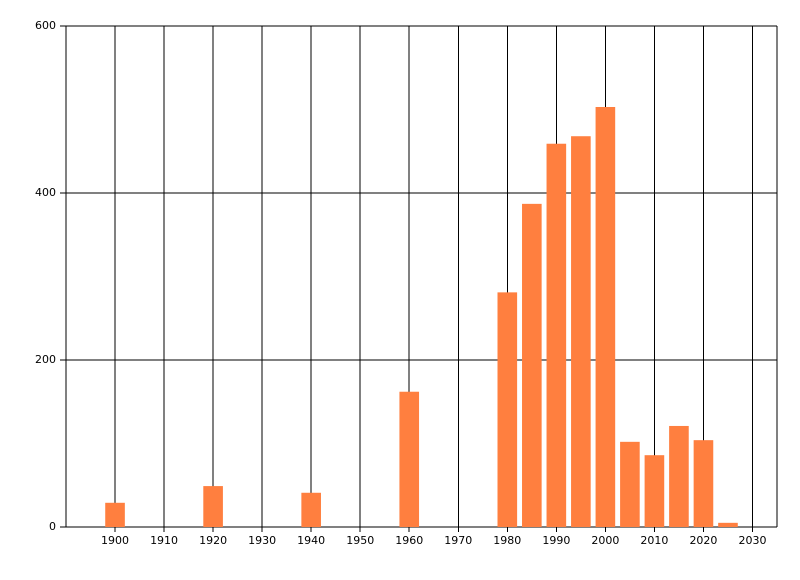 The height and width of the screenshot is (580, 800). What do you see at coordinates (164, 540) in the screenshot?
I see `x-tick-label: 1910` at bounding box center [164, 540].